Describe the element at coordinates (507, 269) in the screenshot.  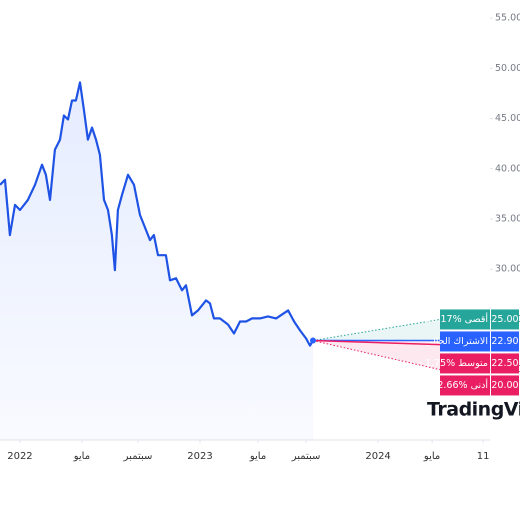
I see `y-tick-label: 30.00` at that location.